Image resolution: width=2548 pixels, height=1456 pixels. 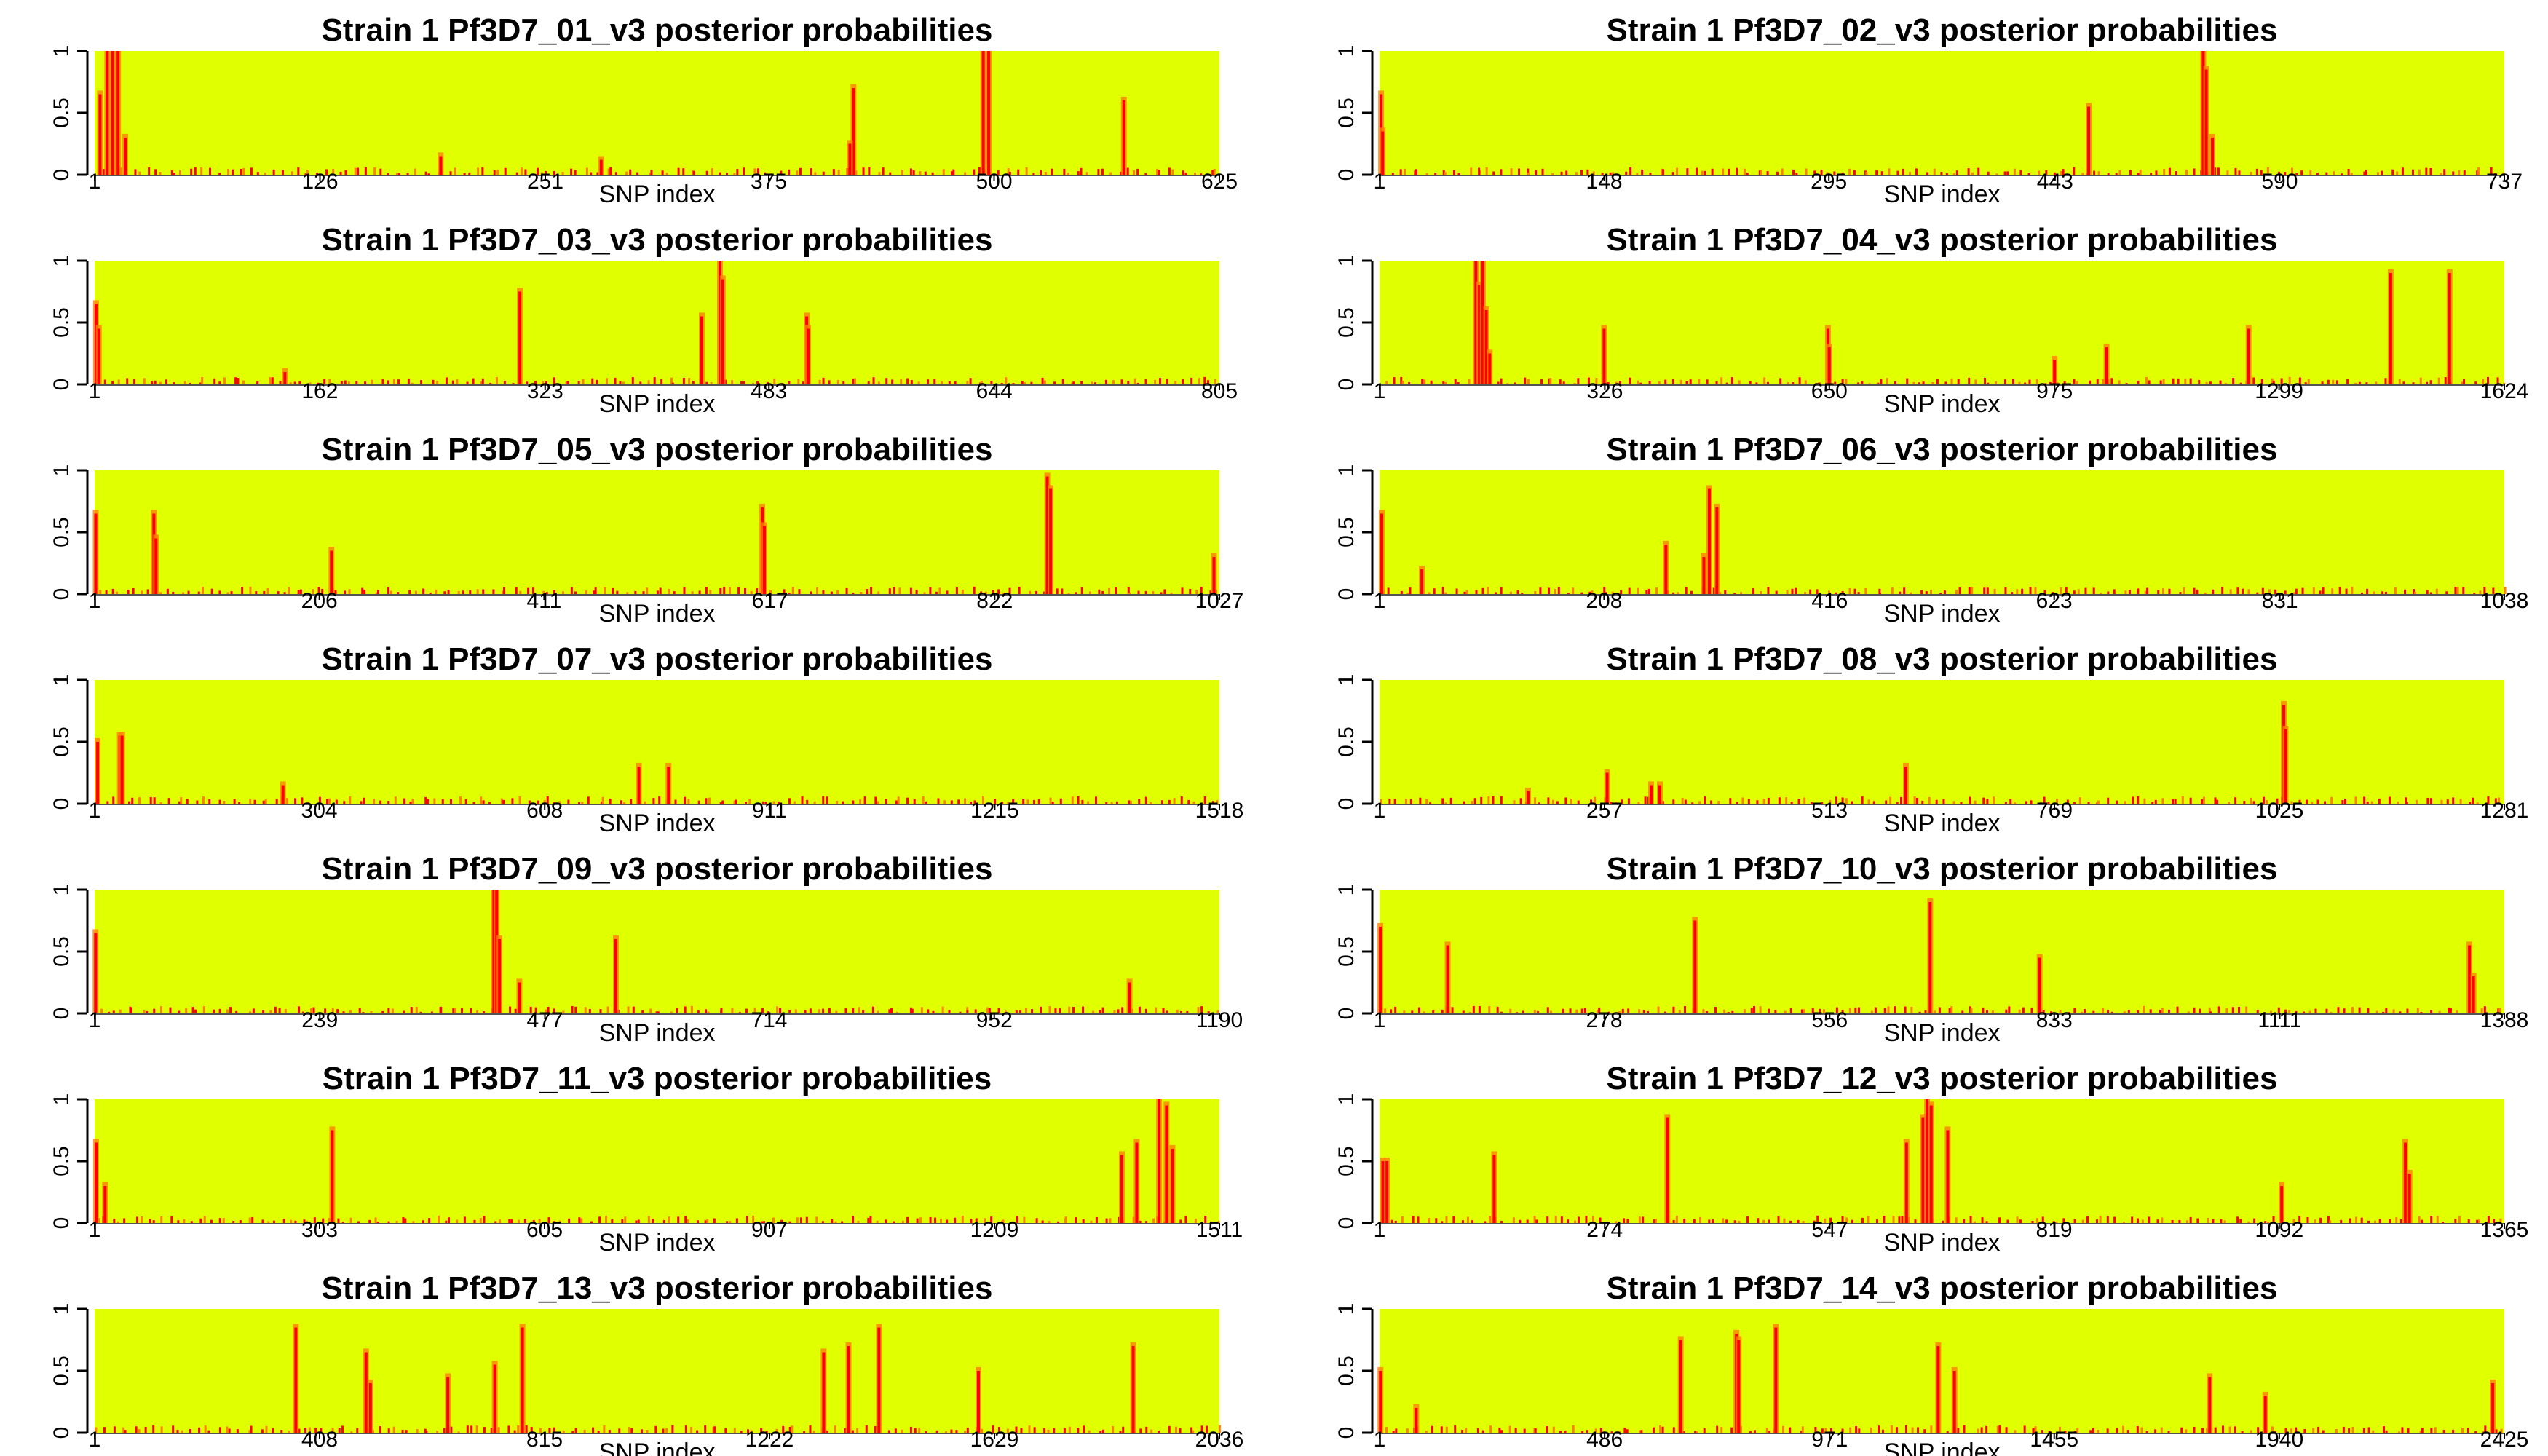 What do you see at coordinates (769, 182) in the screenshot?
I see `x-tick-label: 375` at bounding box center [769, 182].